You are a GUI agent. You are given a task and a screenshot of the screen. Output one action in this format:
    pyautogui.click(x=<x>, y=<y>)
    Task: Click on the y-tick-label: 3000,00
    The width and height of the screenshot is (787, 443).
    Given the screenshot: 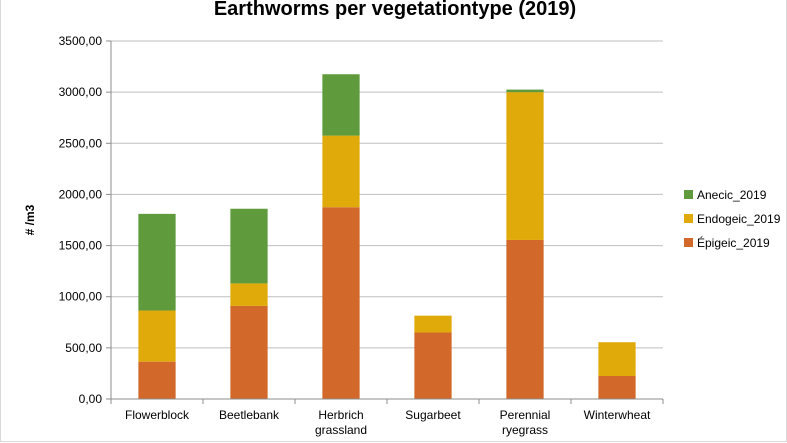 What is the action you would take?
    pyautogui.click(x=81, y=92)
    